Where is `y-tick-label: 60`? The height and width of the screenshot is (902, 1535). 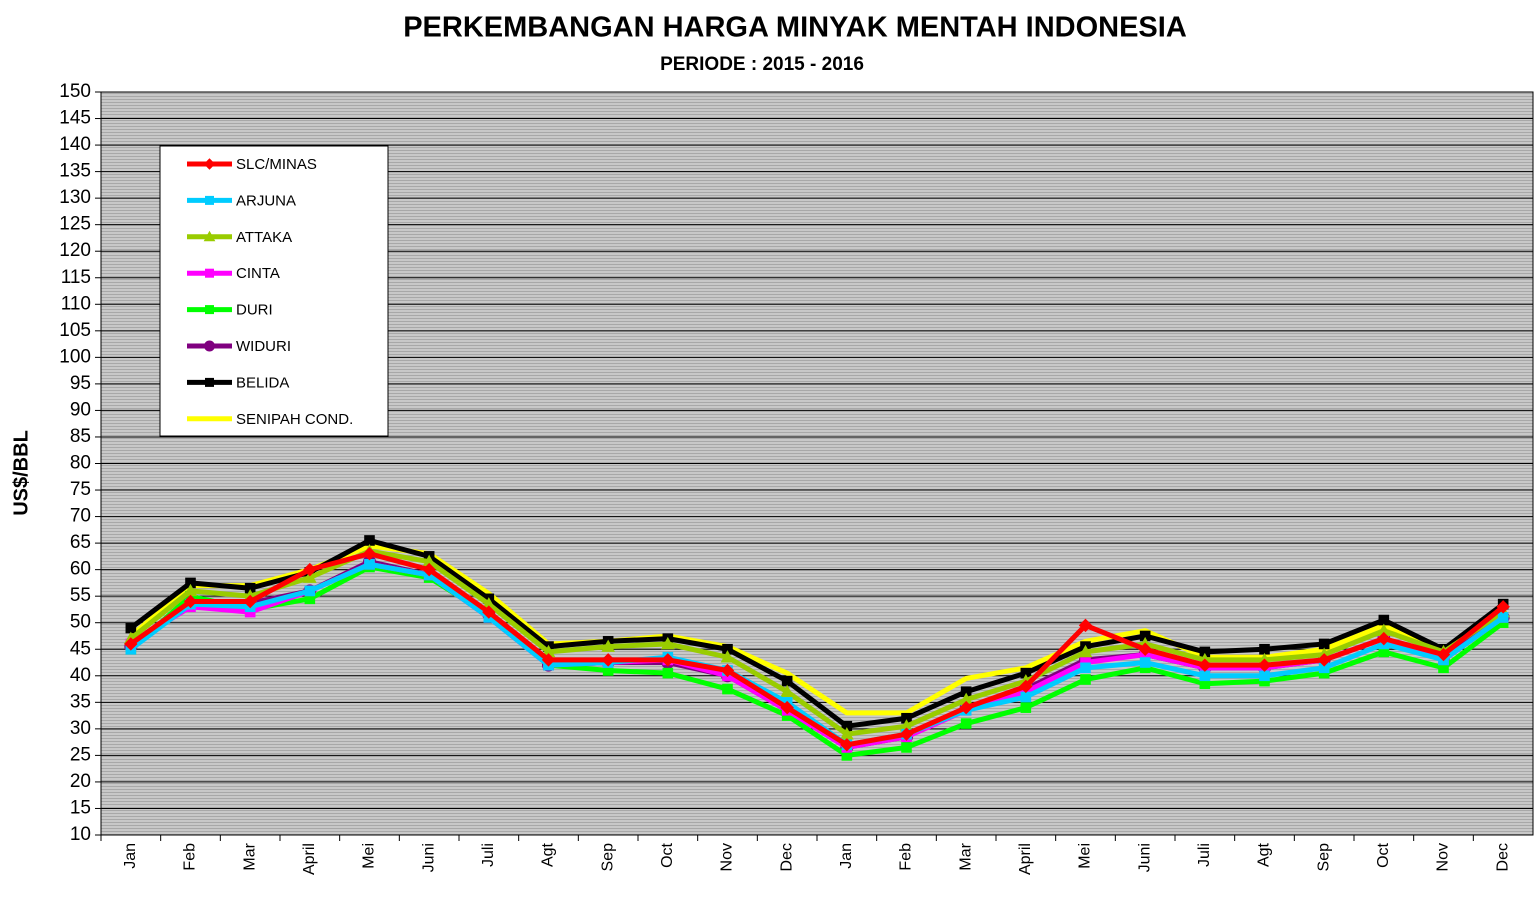 y-tick-label: 60 is located at coordinates (80, 569).